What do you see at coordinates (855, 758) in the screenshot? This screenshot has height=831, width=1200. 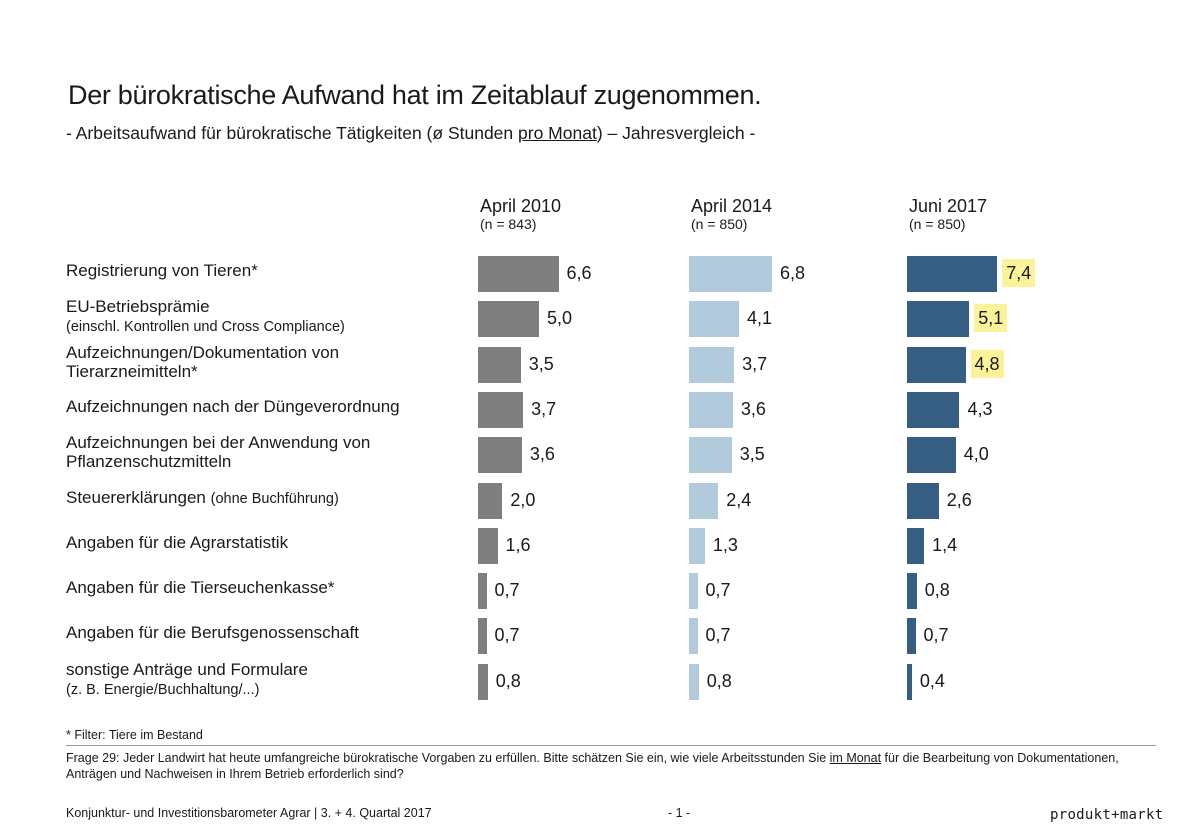 I see `question-underline: im Monat` at bounding box center [855, 758].